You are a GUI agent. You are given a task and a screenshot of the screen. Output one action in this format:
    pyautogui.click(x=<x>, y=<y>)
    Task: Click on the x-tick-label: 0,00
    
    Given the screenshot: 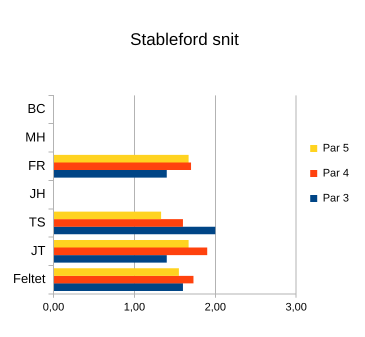 What is the action you would take?
    pyautogui.click(x=53, y=307)
    